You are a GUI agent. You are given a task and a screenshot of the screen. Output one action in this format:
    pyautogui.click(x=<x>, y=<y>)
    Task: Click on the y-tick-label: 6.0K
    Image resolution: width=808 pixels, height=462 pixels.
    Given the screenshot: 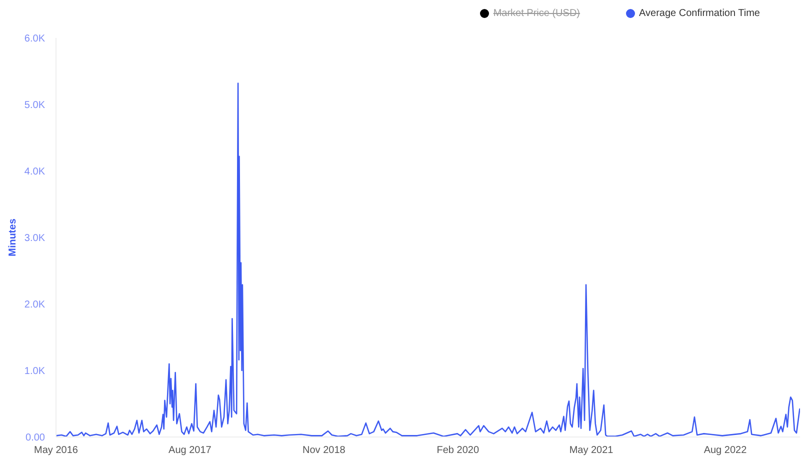 What is the action you would take?
    pyautogui.click(x=35, y=39)
    